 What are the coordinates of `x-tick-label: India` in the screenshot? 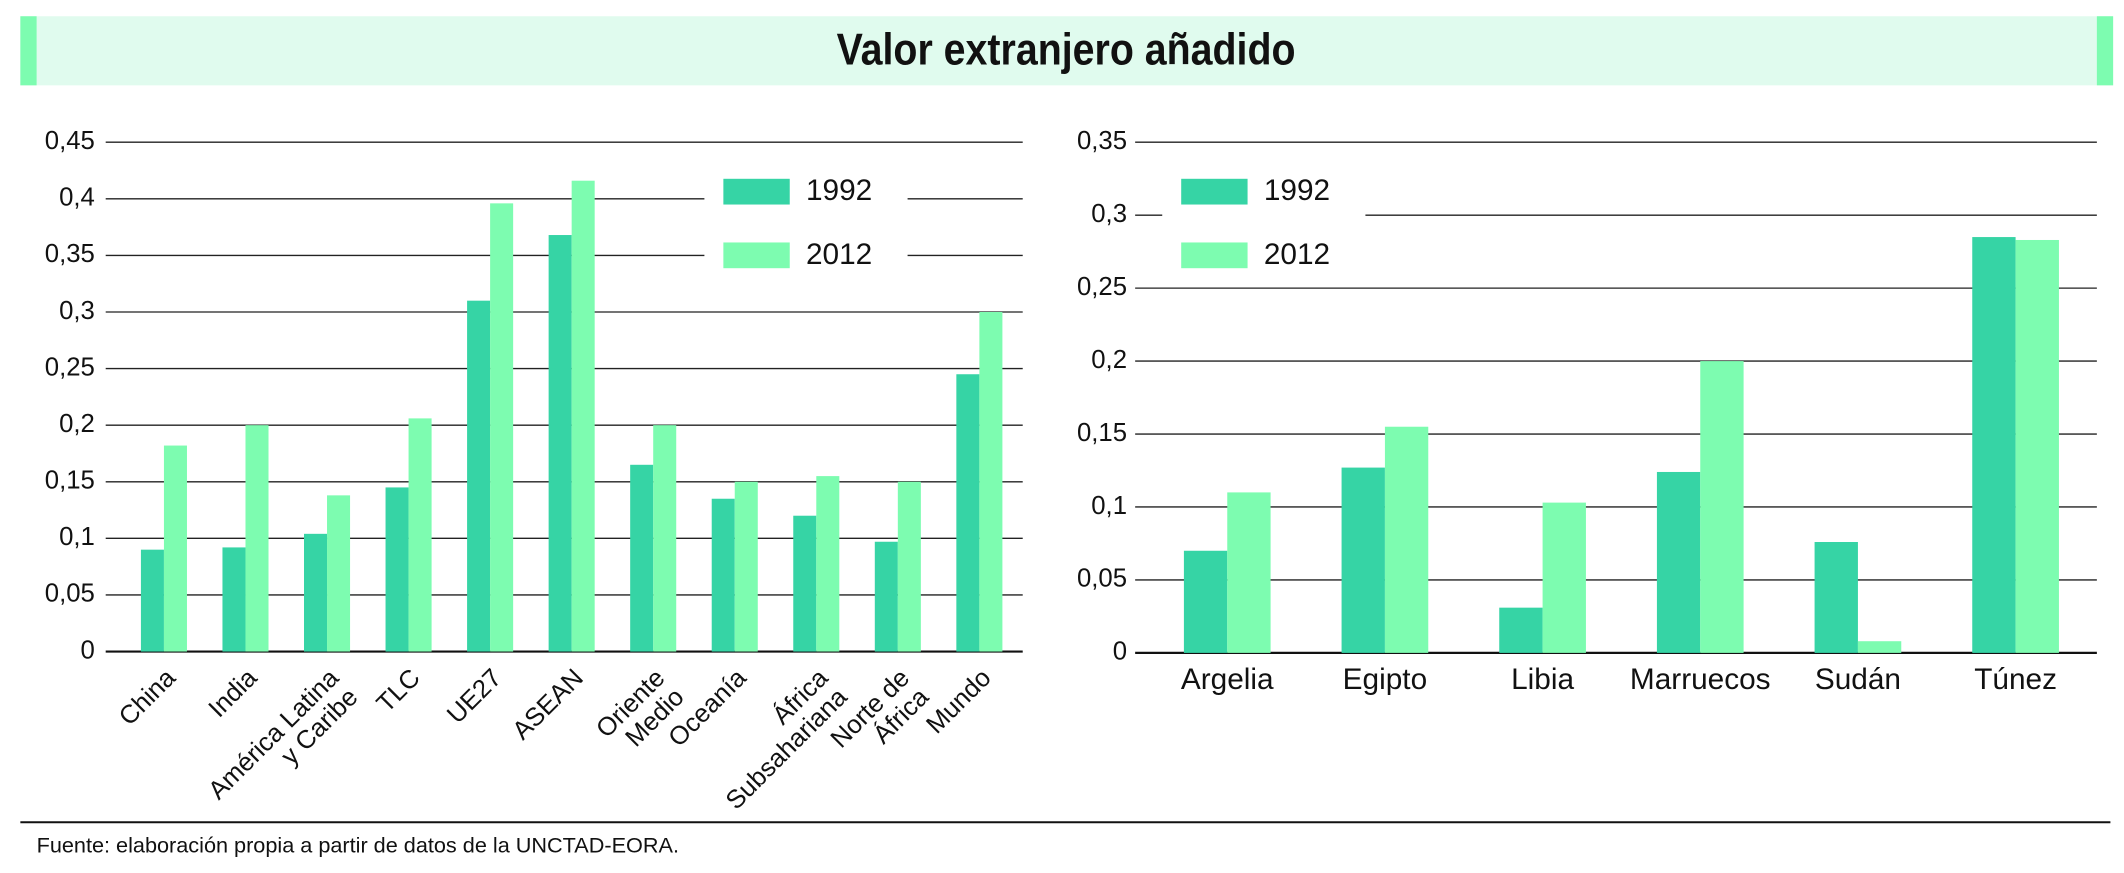 It's located at (233, 693).